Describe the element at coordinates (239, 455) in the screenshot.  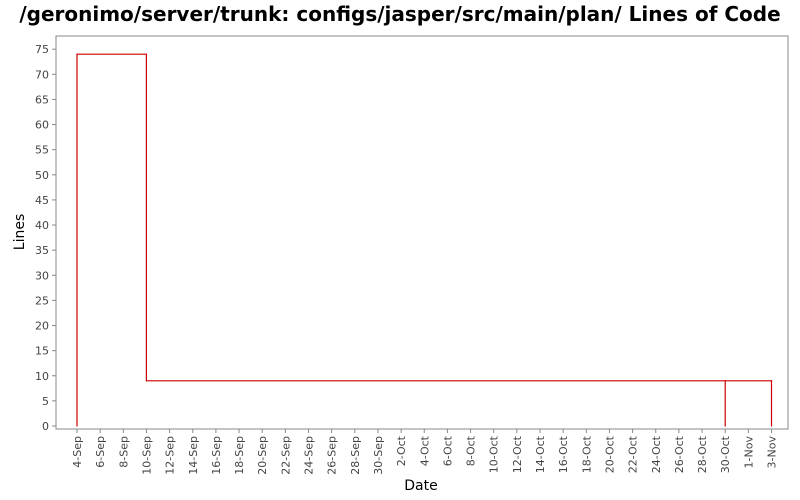
I see `x-tick-label: 18-Sep` at that location.